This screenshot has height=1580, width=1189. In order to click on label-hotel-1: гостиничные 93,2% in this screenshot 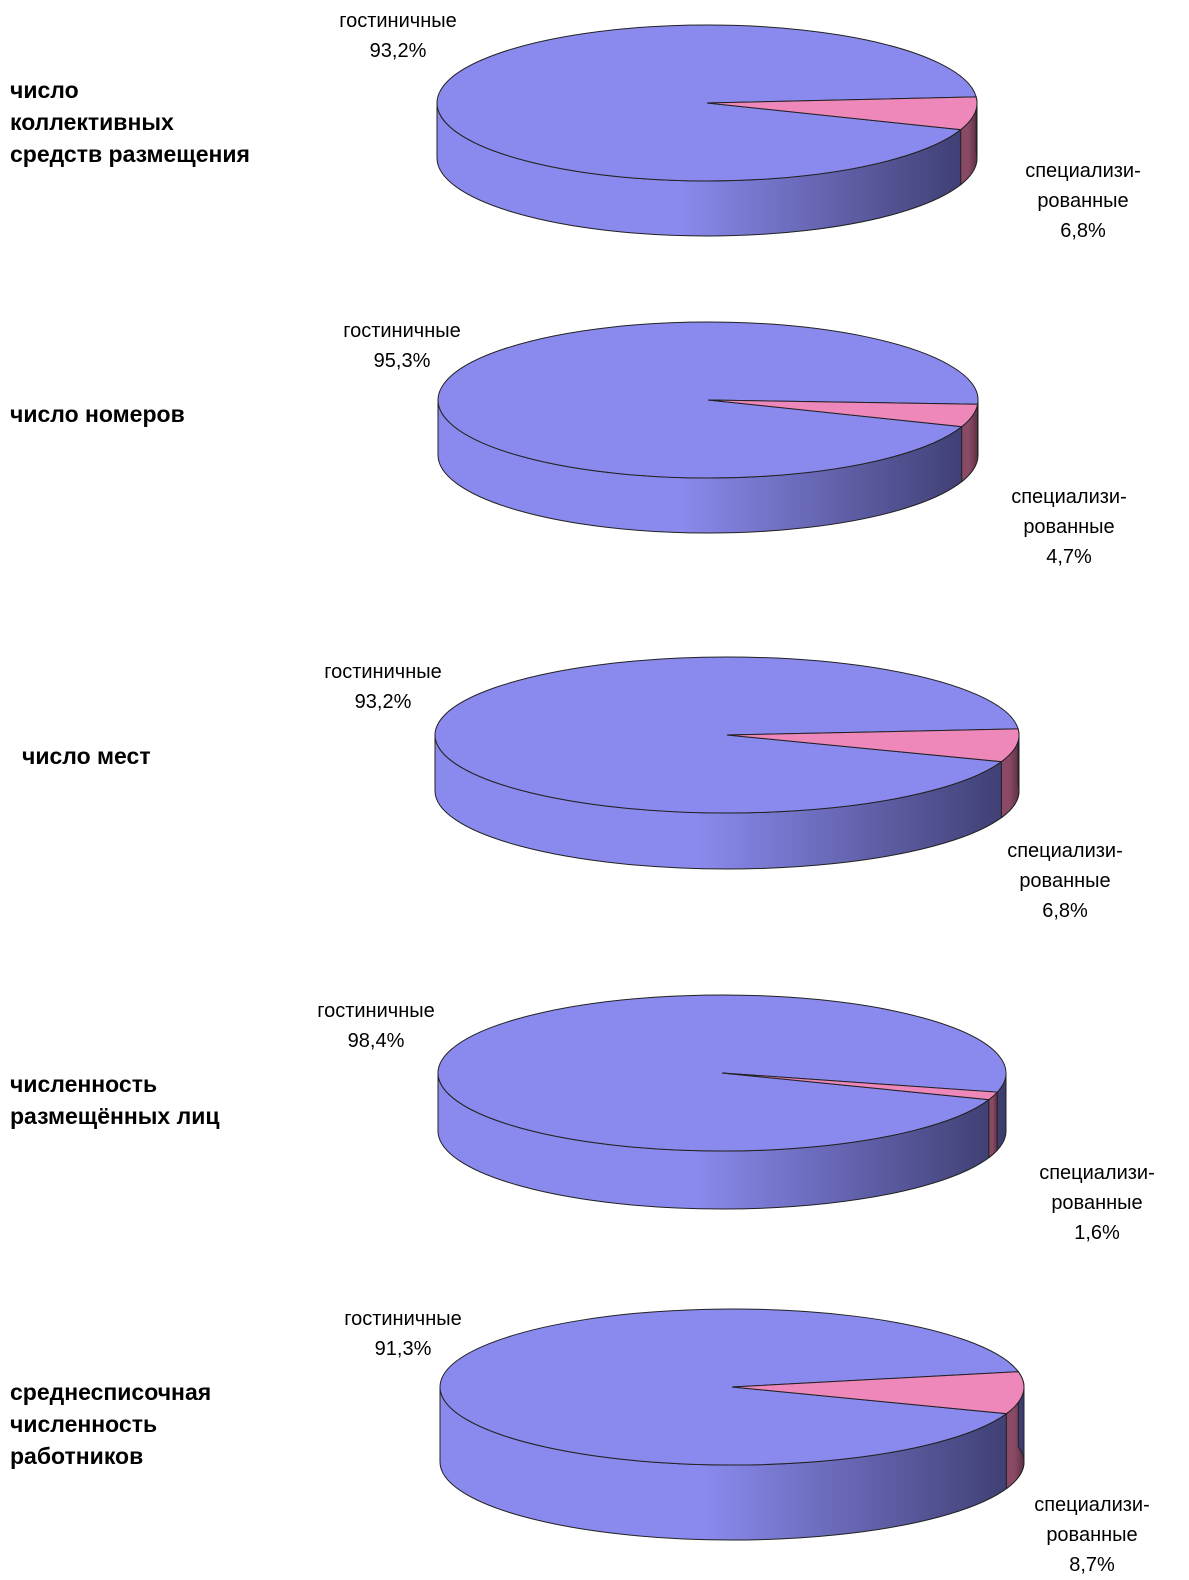, I will do `click(398, 36)`.